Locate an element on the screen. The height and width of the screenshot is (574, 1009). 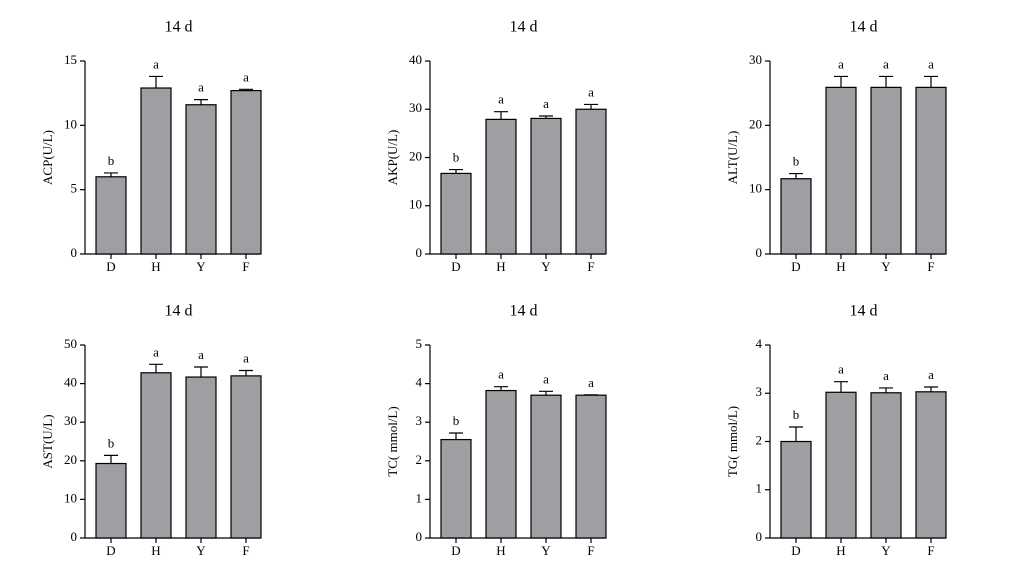
y-tick-label: 50 is located at coordinates (70, 343).